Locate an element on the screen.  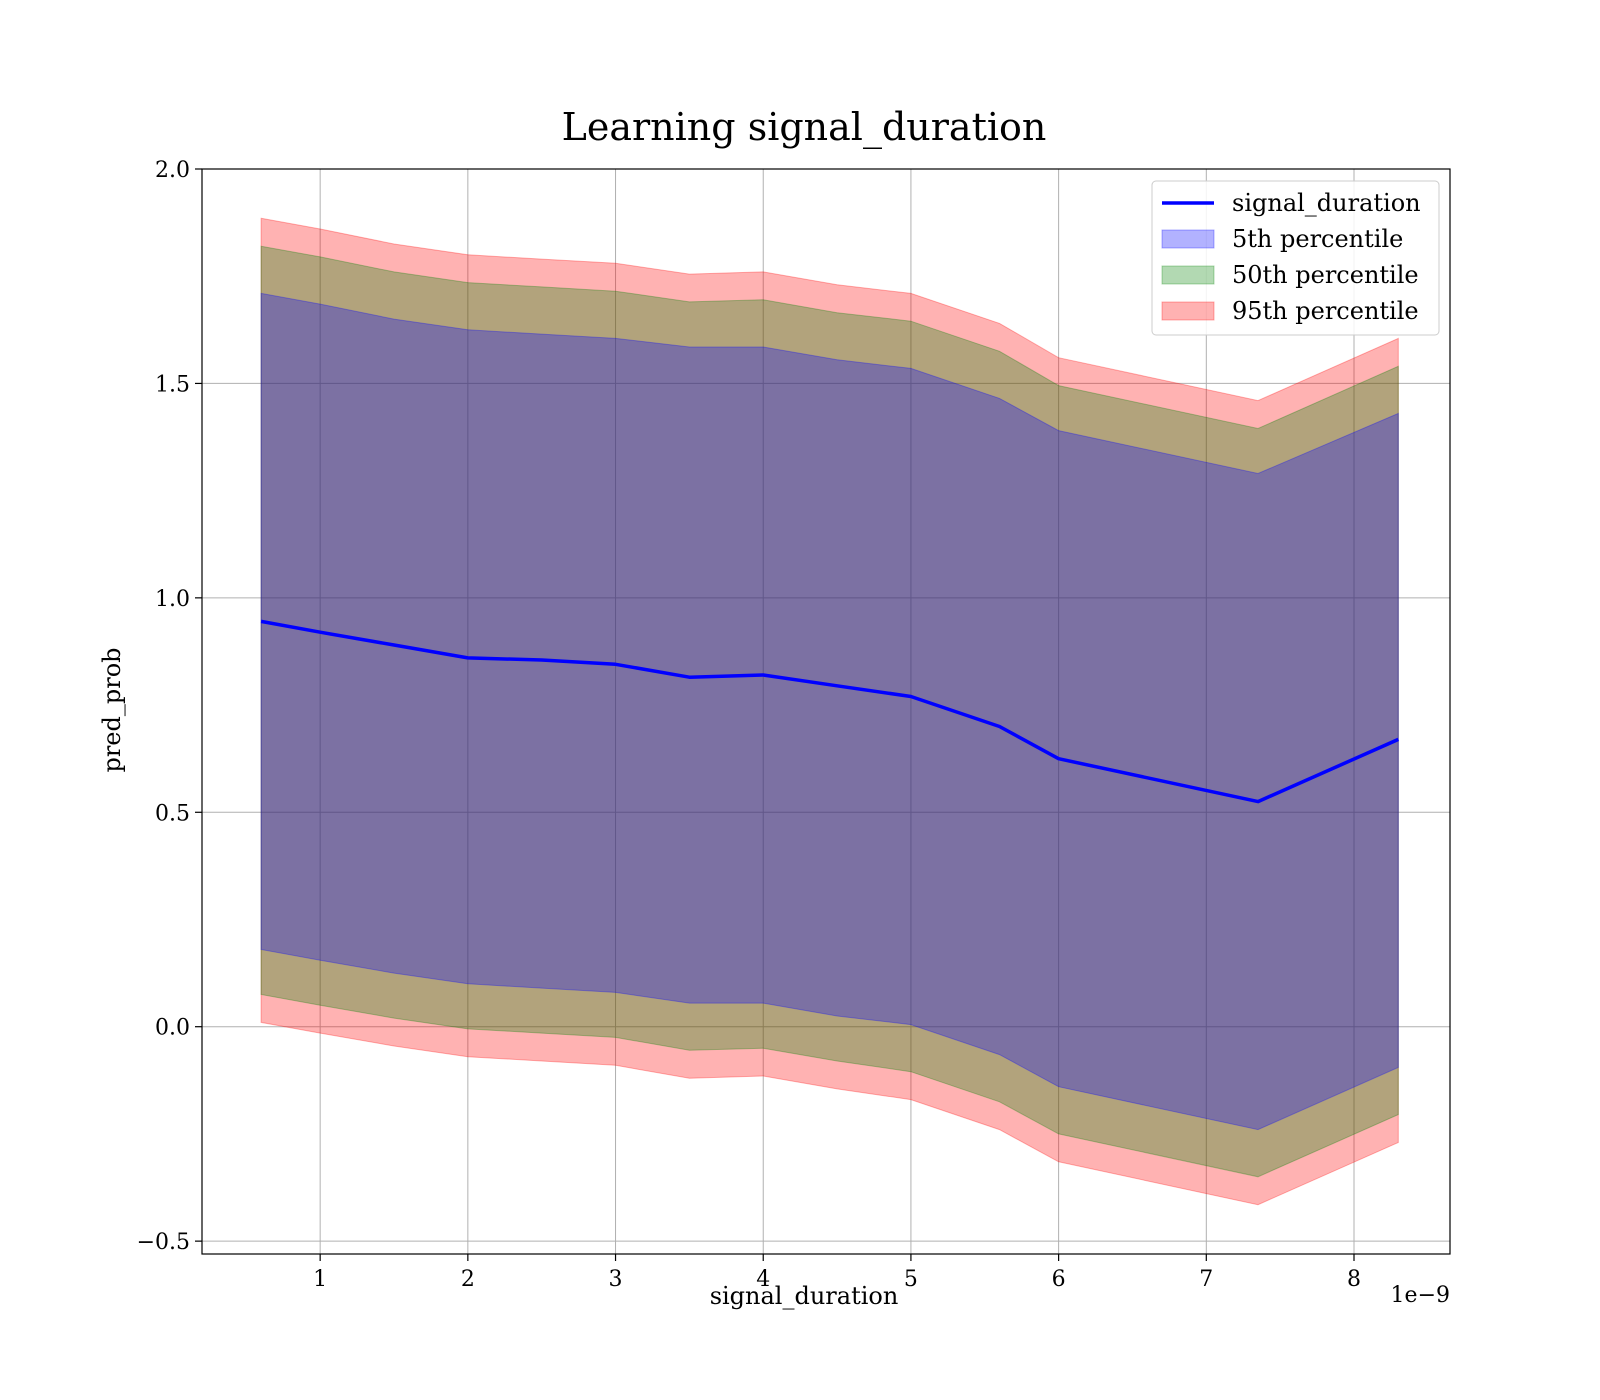
x-axis-label: signal_duration is located at coordinates (804, 1296).